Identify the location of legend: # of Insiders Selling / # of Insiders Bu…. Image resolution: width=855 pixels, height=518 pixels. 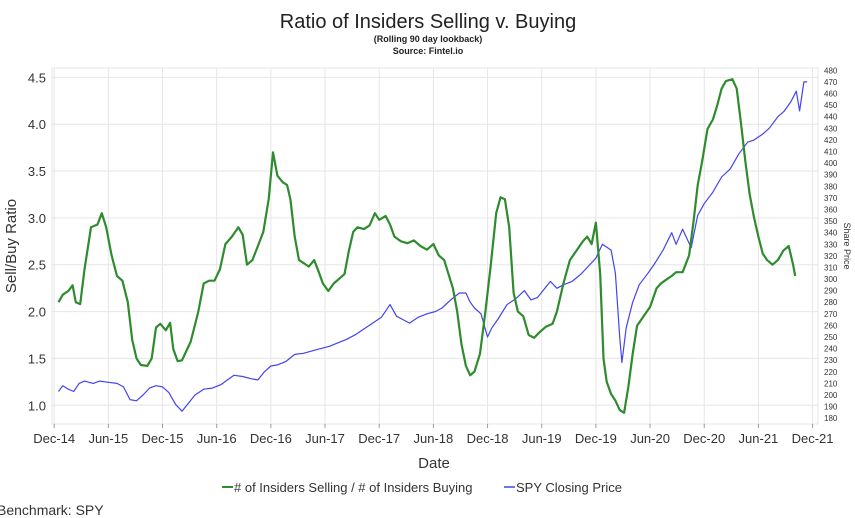
(422, 487).